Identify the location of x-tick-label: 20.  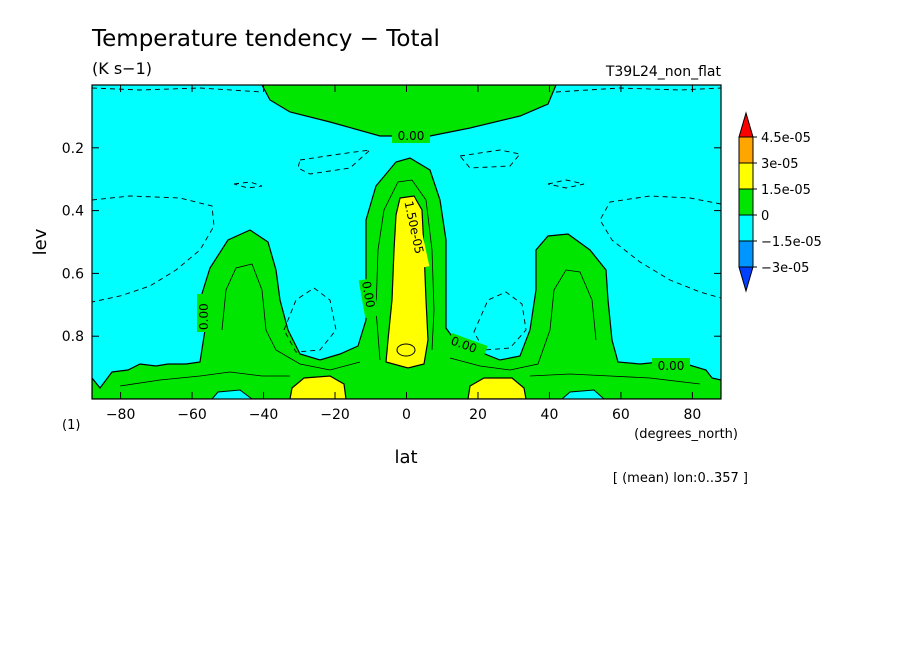
(478, 415).